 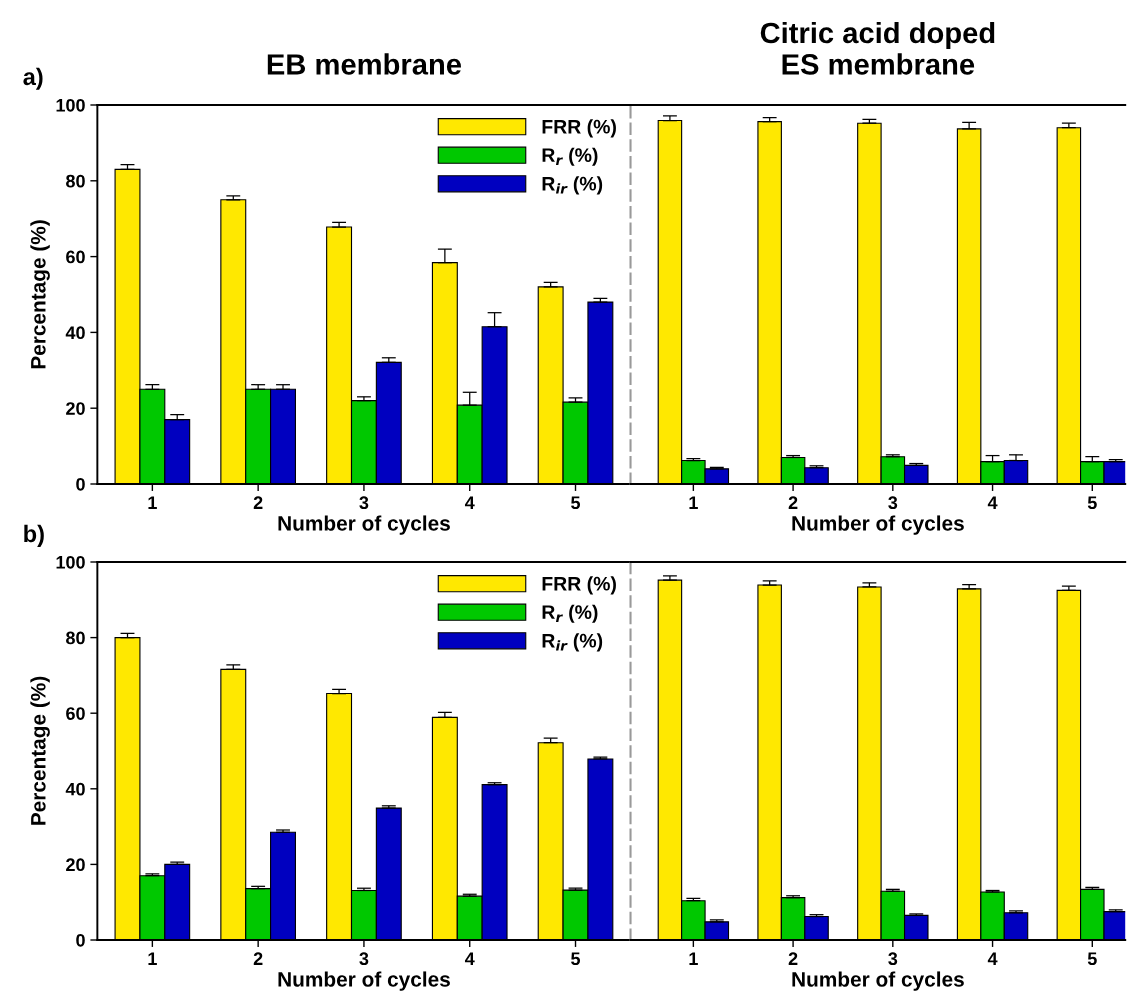 What do you see at coordinates (34, 535) in the screenshot?
I see `text: b)` at bounding box center [34, 535].